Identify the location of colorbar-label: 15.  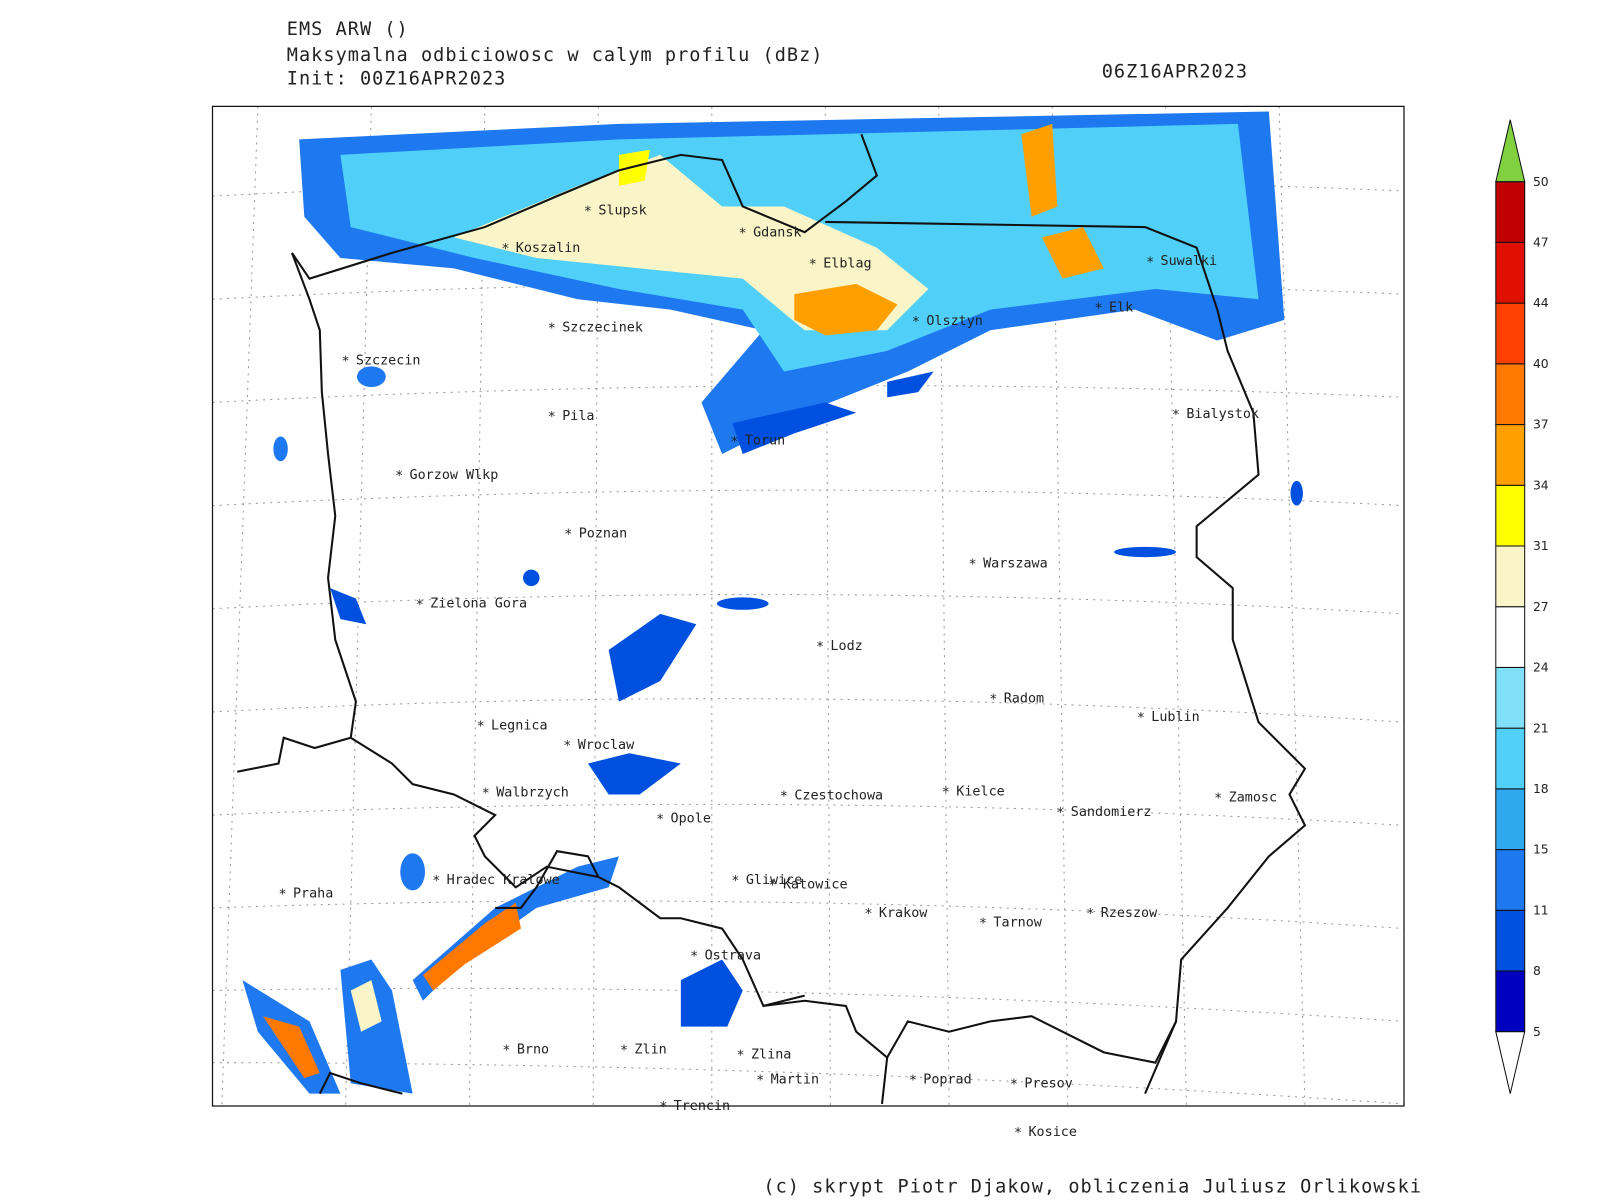
(1541, 850).